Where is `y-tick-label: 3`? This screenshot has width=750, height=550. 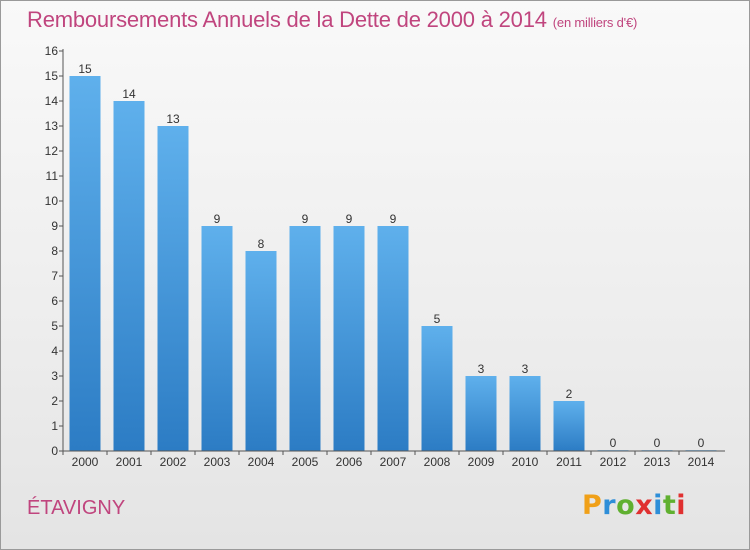 y-tick-label: 3 is located at coordinates (54, 376).